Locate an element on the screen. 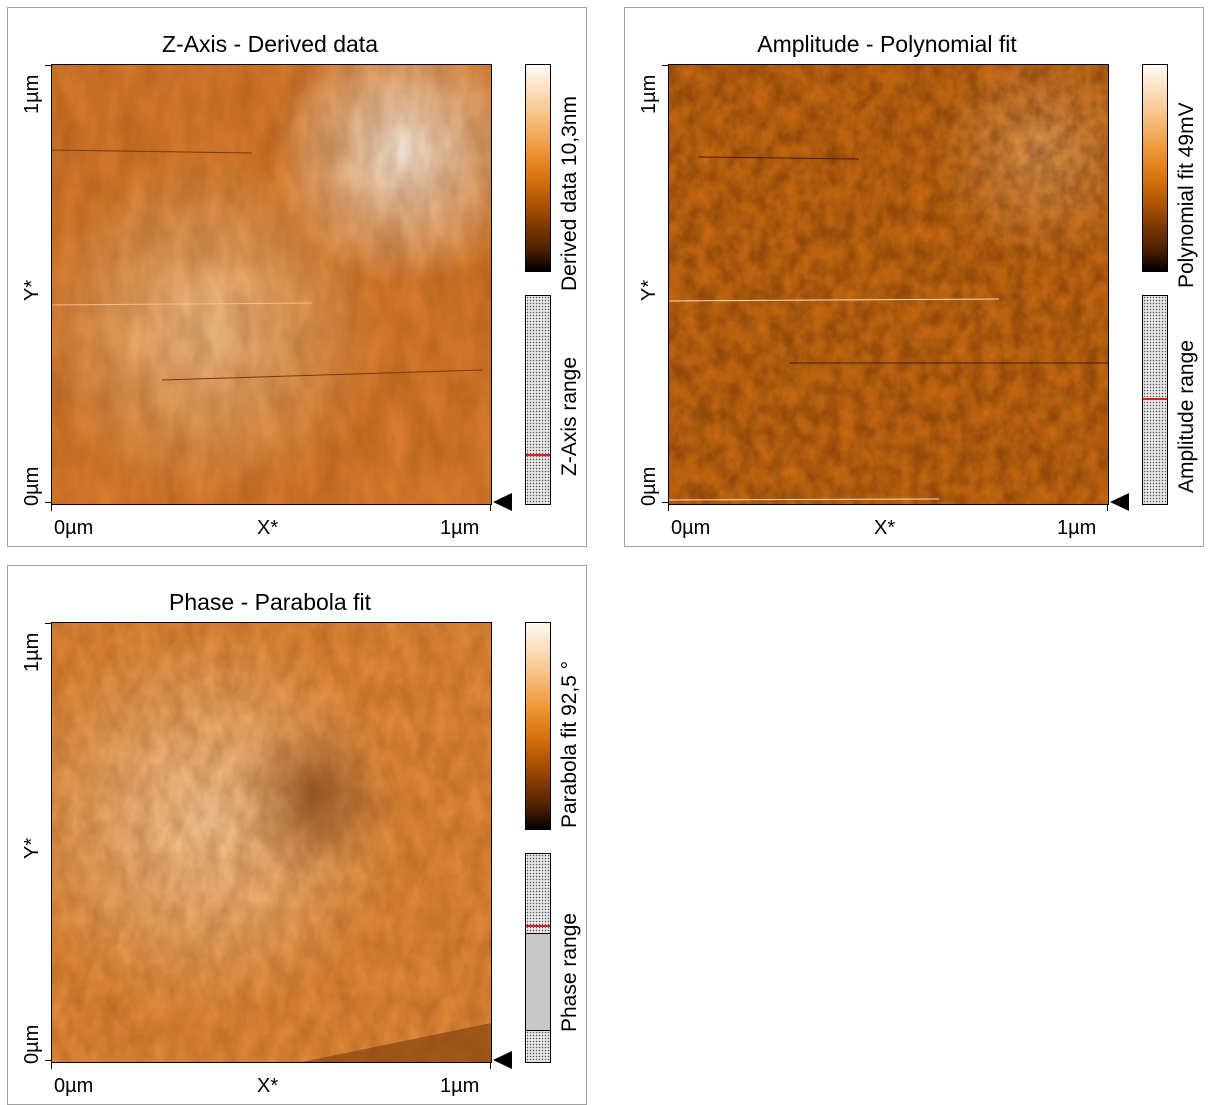 The width and height of the screenshot is (1208, 1105). panel-title: Phase - Parabola fit is located at coordinates (269, 602).